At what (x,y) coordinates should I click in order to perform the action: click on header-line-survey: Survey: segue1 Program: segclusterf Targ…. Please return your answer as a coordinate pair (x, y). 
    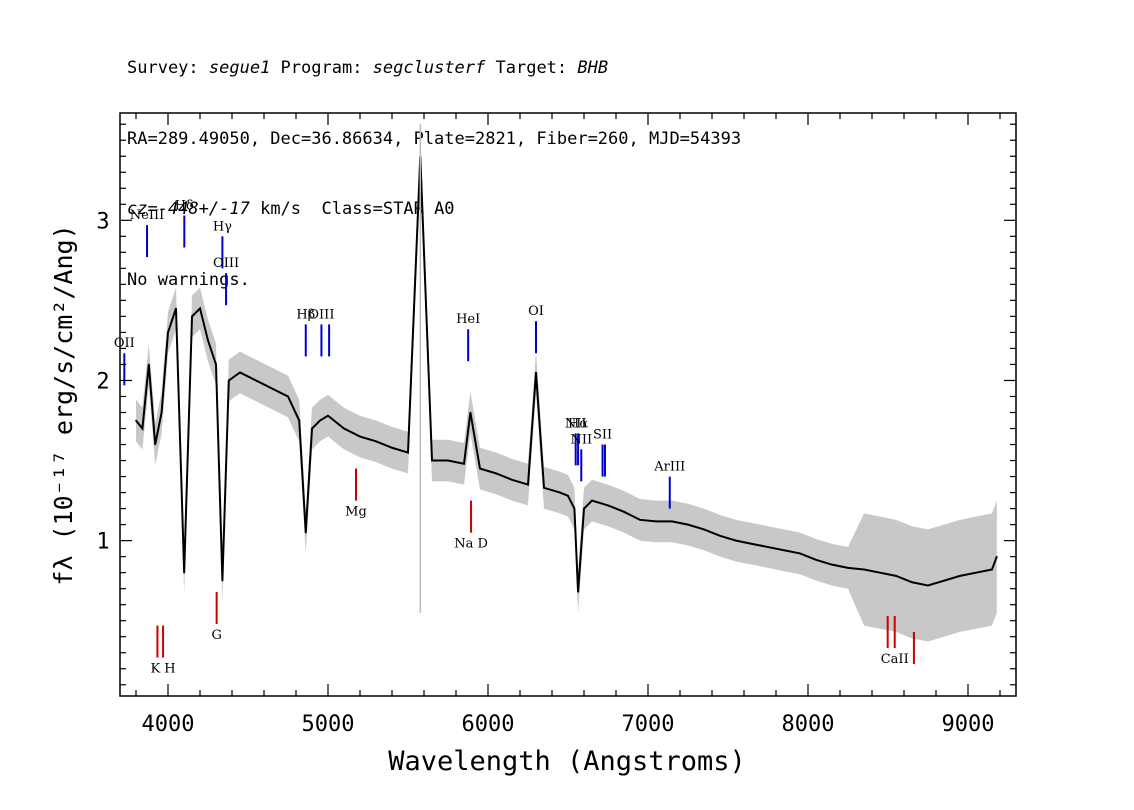
    Looking at the image, I should click on (434, 69).